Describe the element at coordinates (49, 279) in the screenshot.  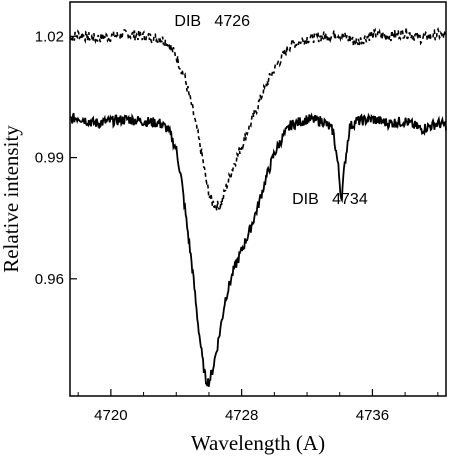
I see `y-tick-label: 0.96` at that location.